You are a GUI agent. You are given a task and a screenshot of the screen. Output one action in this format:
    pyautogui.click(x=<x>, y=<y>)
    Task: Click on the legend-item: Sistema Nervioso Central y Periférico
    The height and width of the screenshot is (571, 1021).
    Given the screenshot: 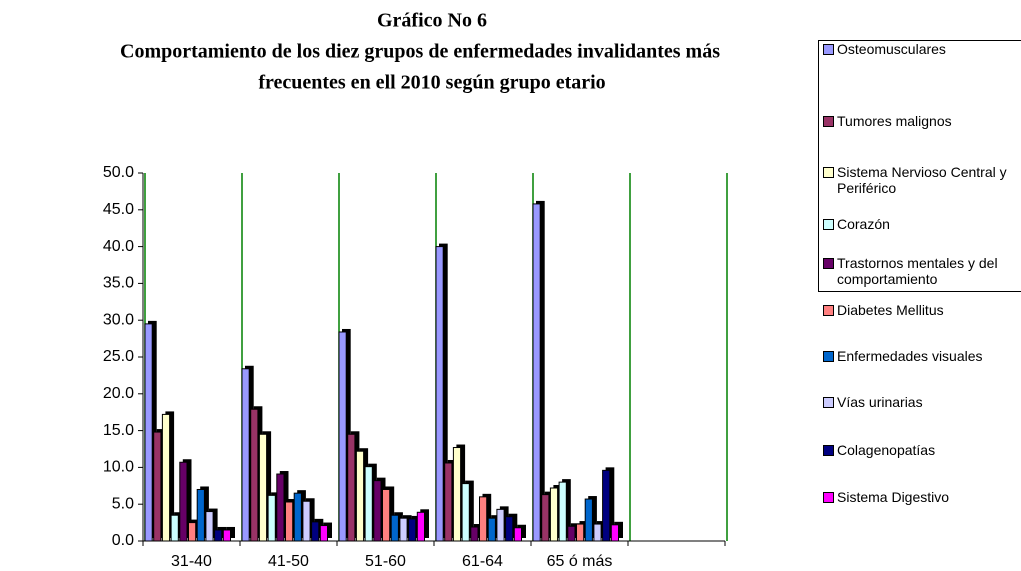 What is the action you would take?
    pyautogui.click(x=921, y=180)
    